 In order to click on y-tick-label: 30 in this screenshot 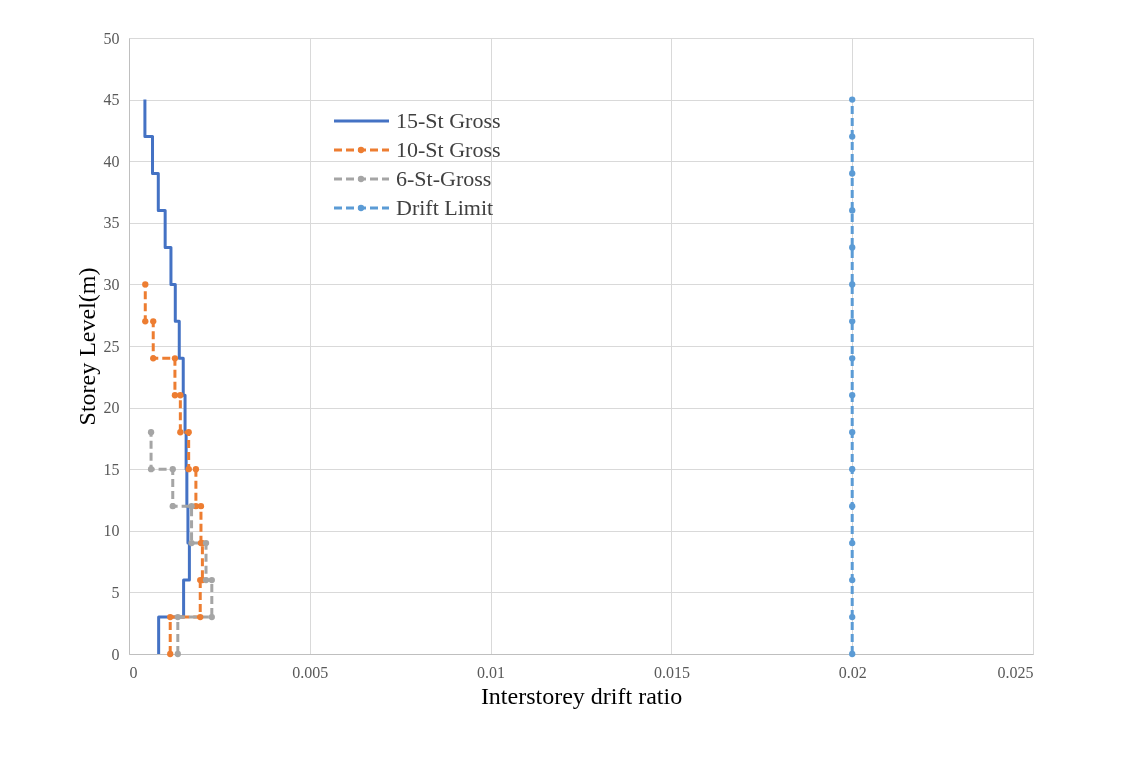, I will do `click(111, 284)`.